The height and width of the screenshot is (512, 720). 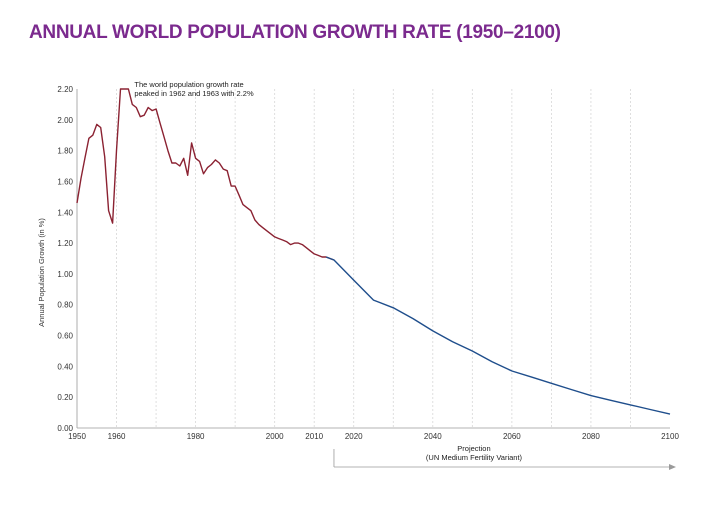 What do you see at coordinates (670, 436) in the screenshot?
I see `x-tick-label: 2100` at bounding box center [670, 436].